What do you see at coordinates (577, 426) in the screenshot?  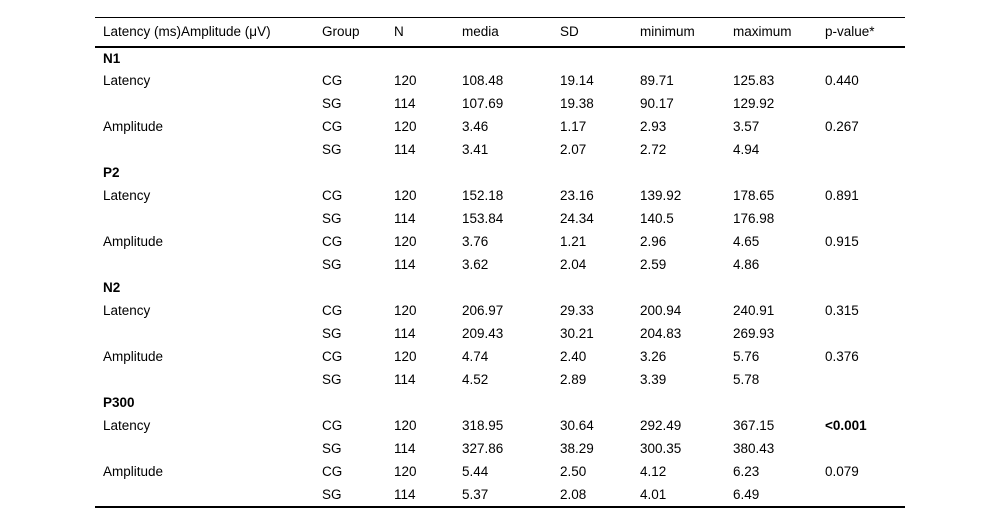 I see `cell-sd: 30.64` at bounding box center [577, 426].